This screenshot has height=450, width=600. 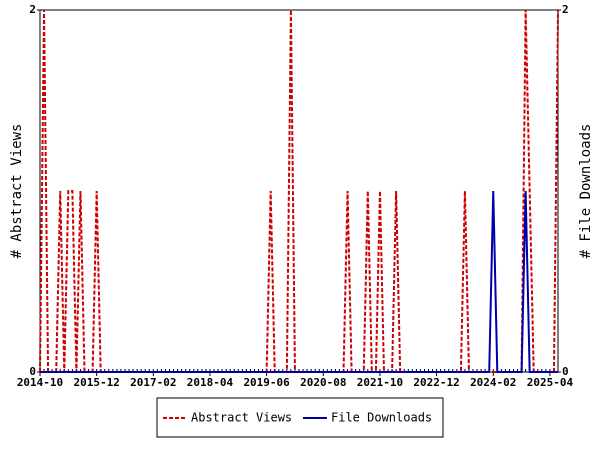 What do you see at coordinates (436, 382) in the screenshot?
I see `x-tick-label: 2022-12` at bounding box center [436, 382].